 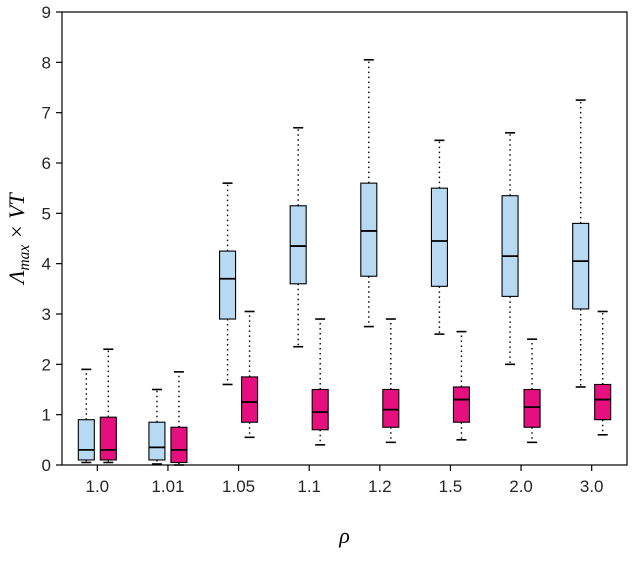 I want to click on x-tick-label: 1.0, so click(x=97, y=486).